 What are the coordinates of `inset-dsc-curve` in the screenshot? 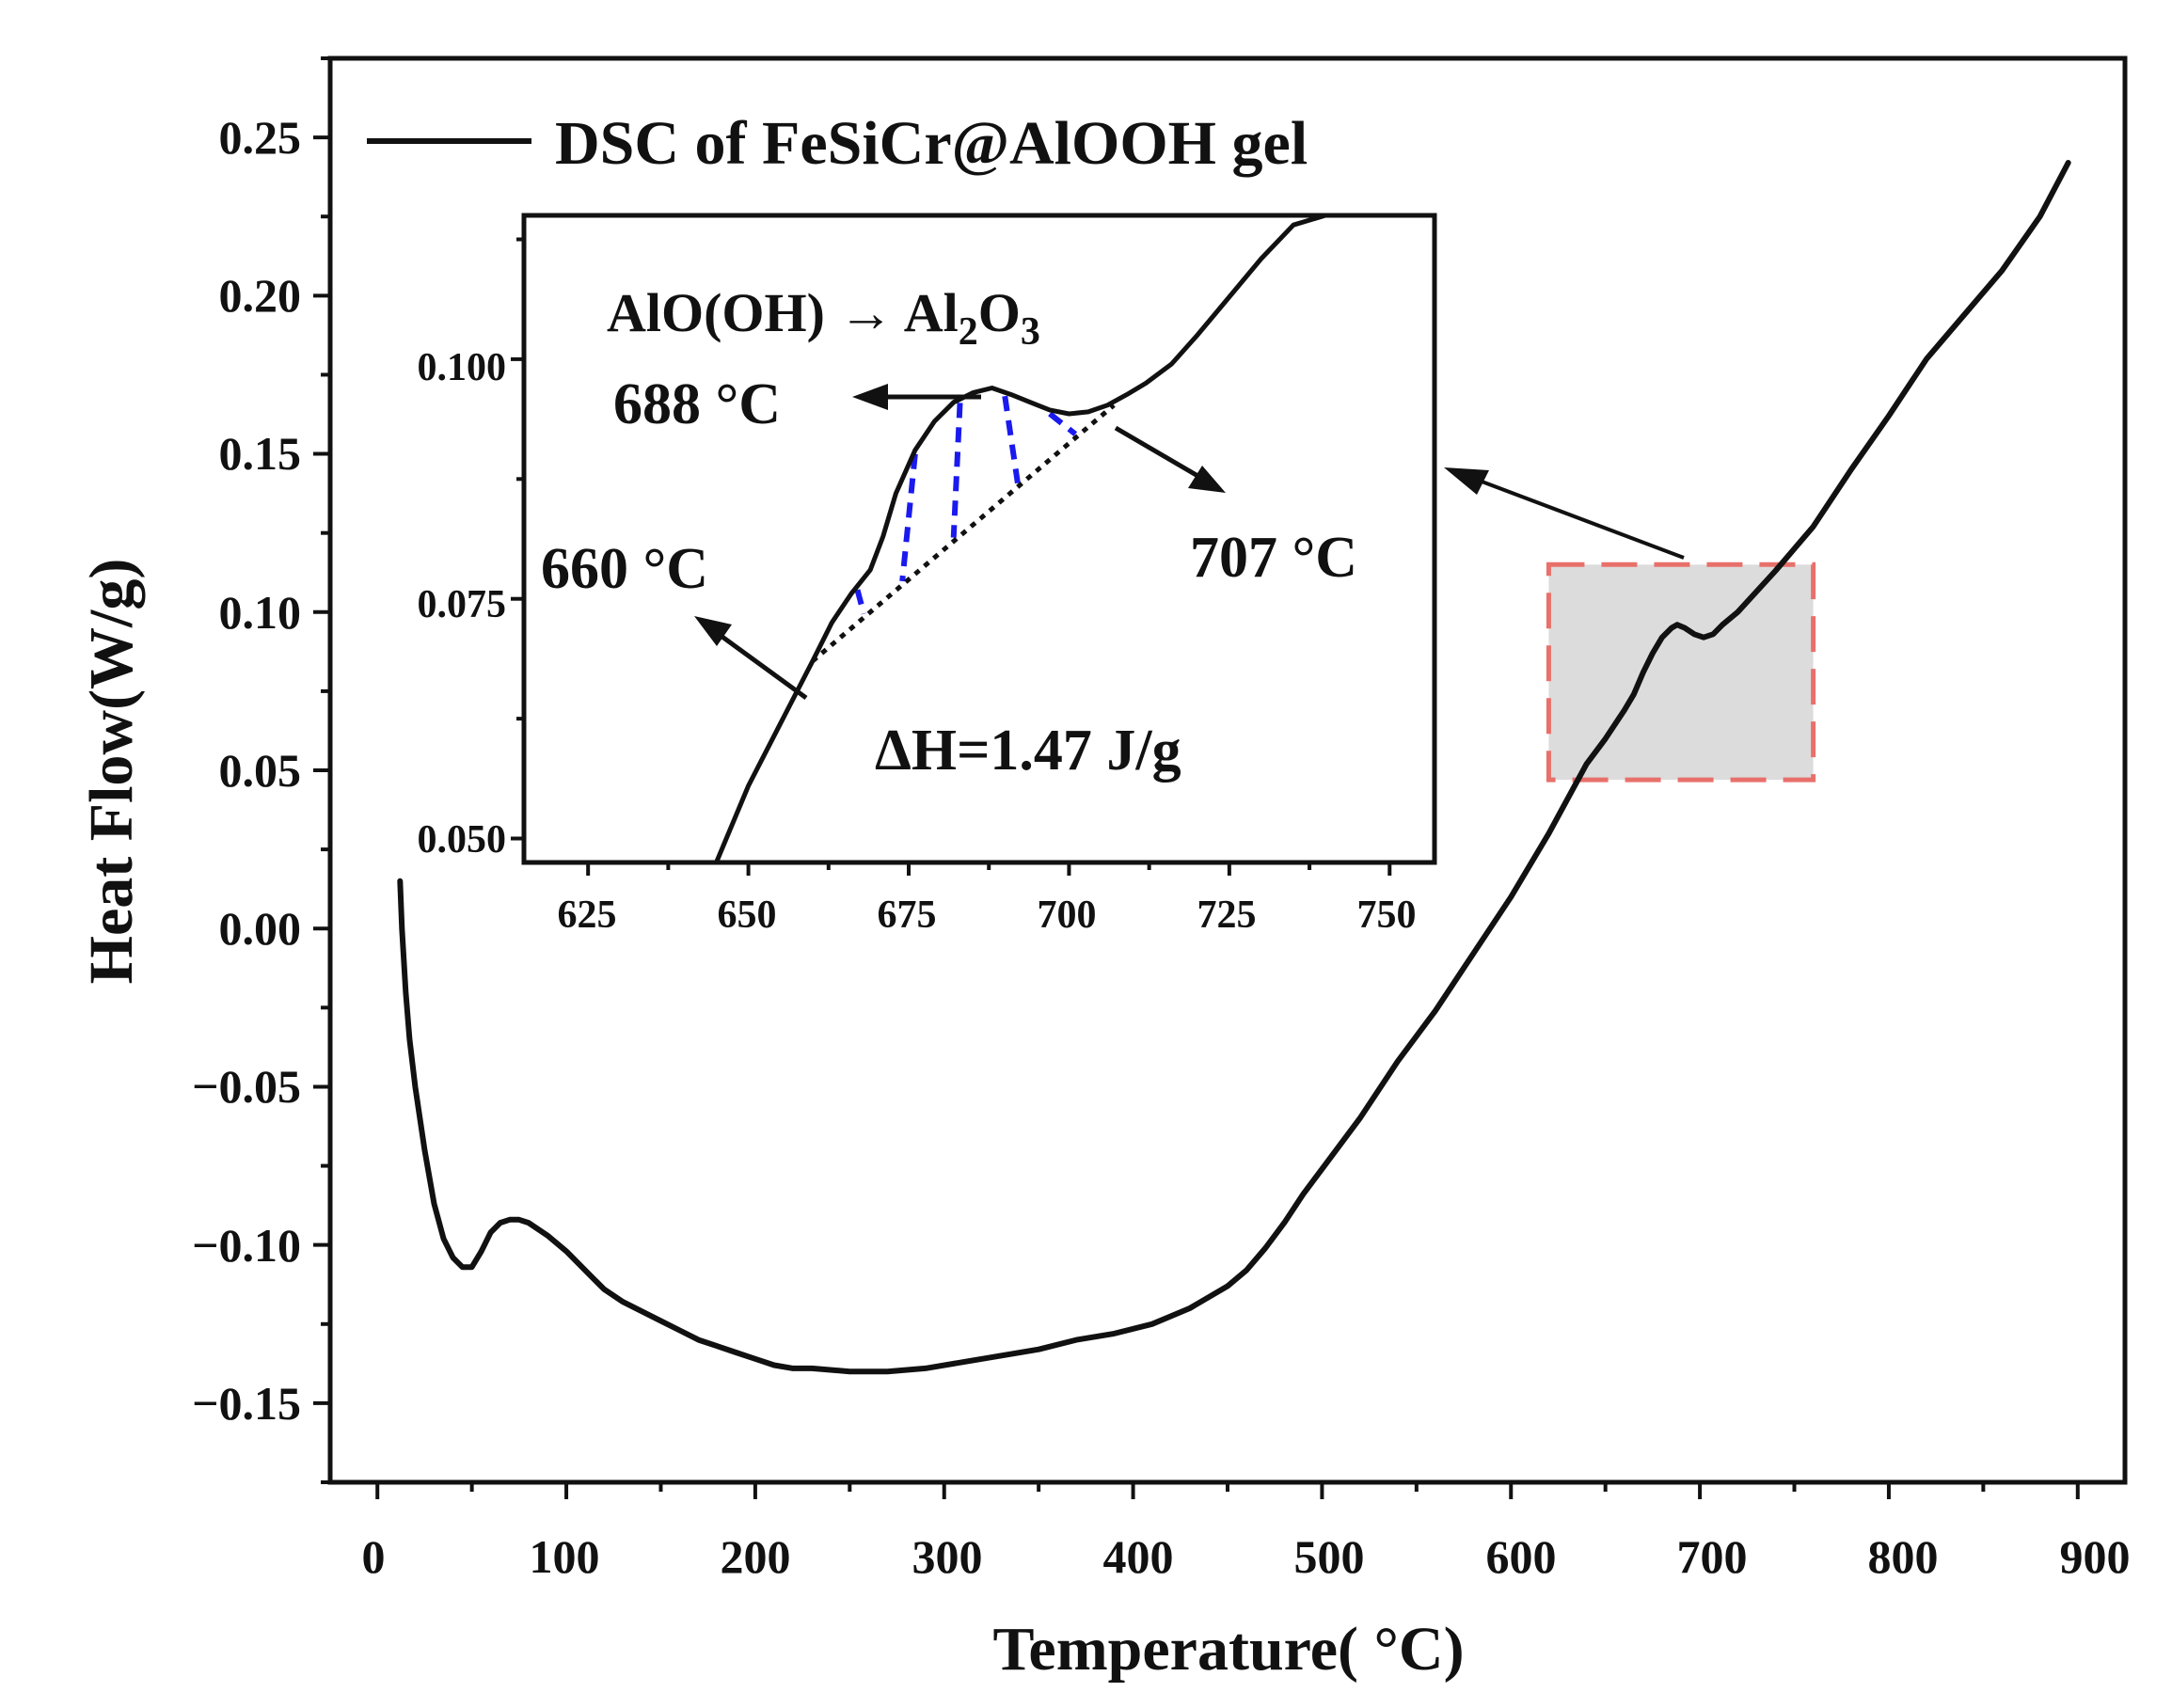 It's located at (1020, 538).